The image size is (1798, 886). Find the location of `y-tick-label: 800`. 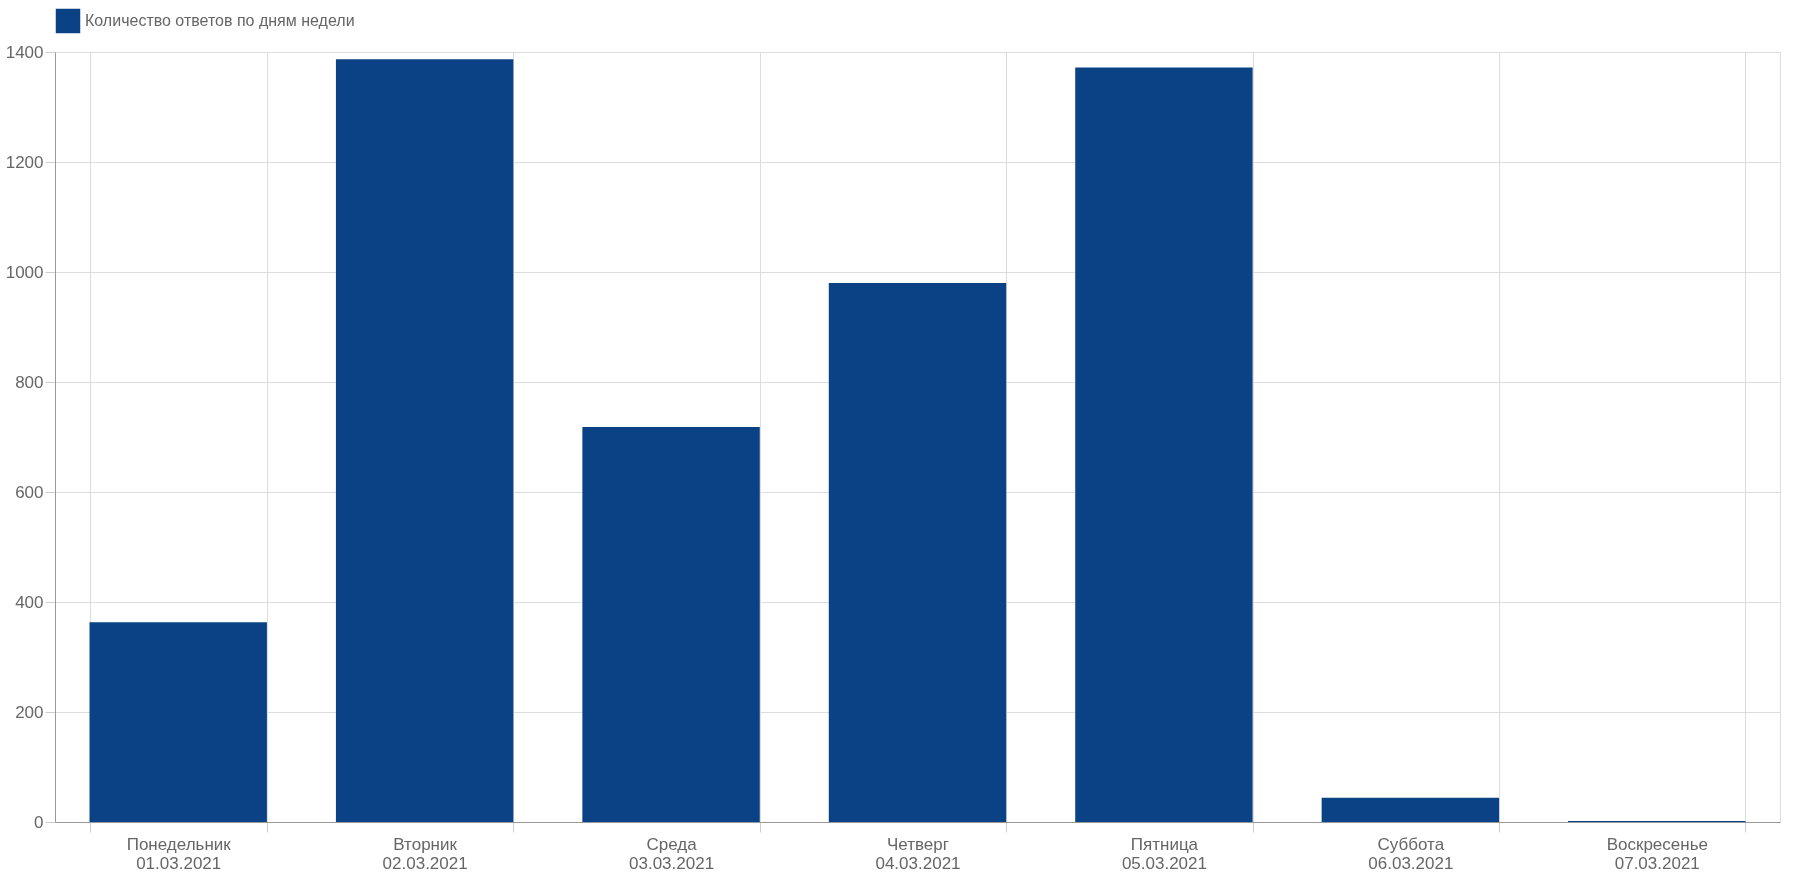

y-tick-label: 800 is located at coordinates (29, 382).